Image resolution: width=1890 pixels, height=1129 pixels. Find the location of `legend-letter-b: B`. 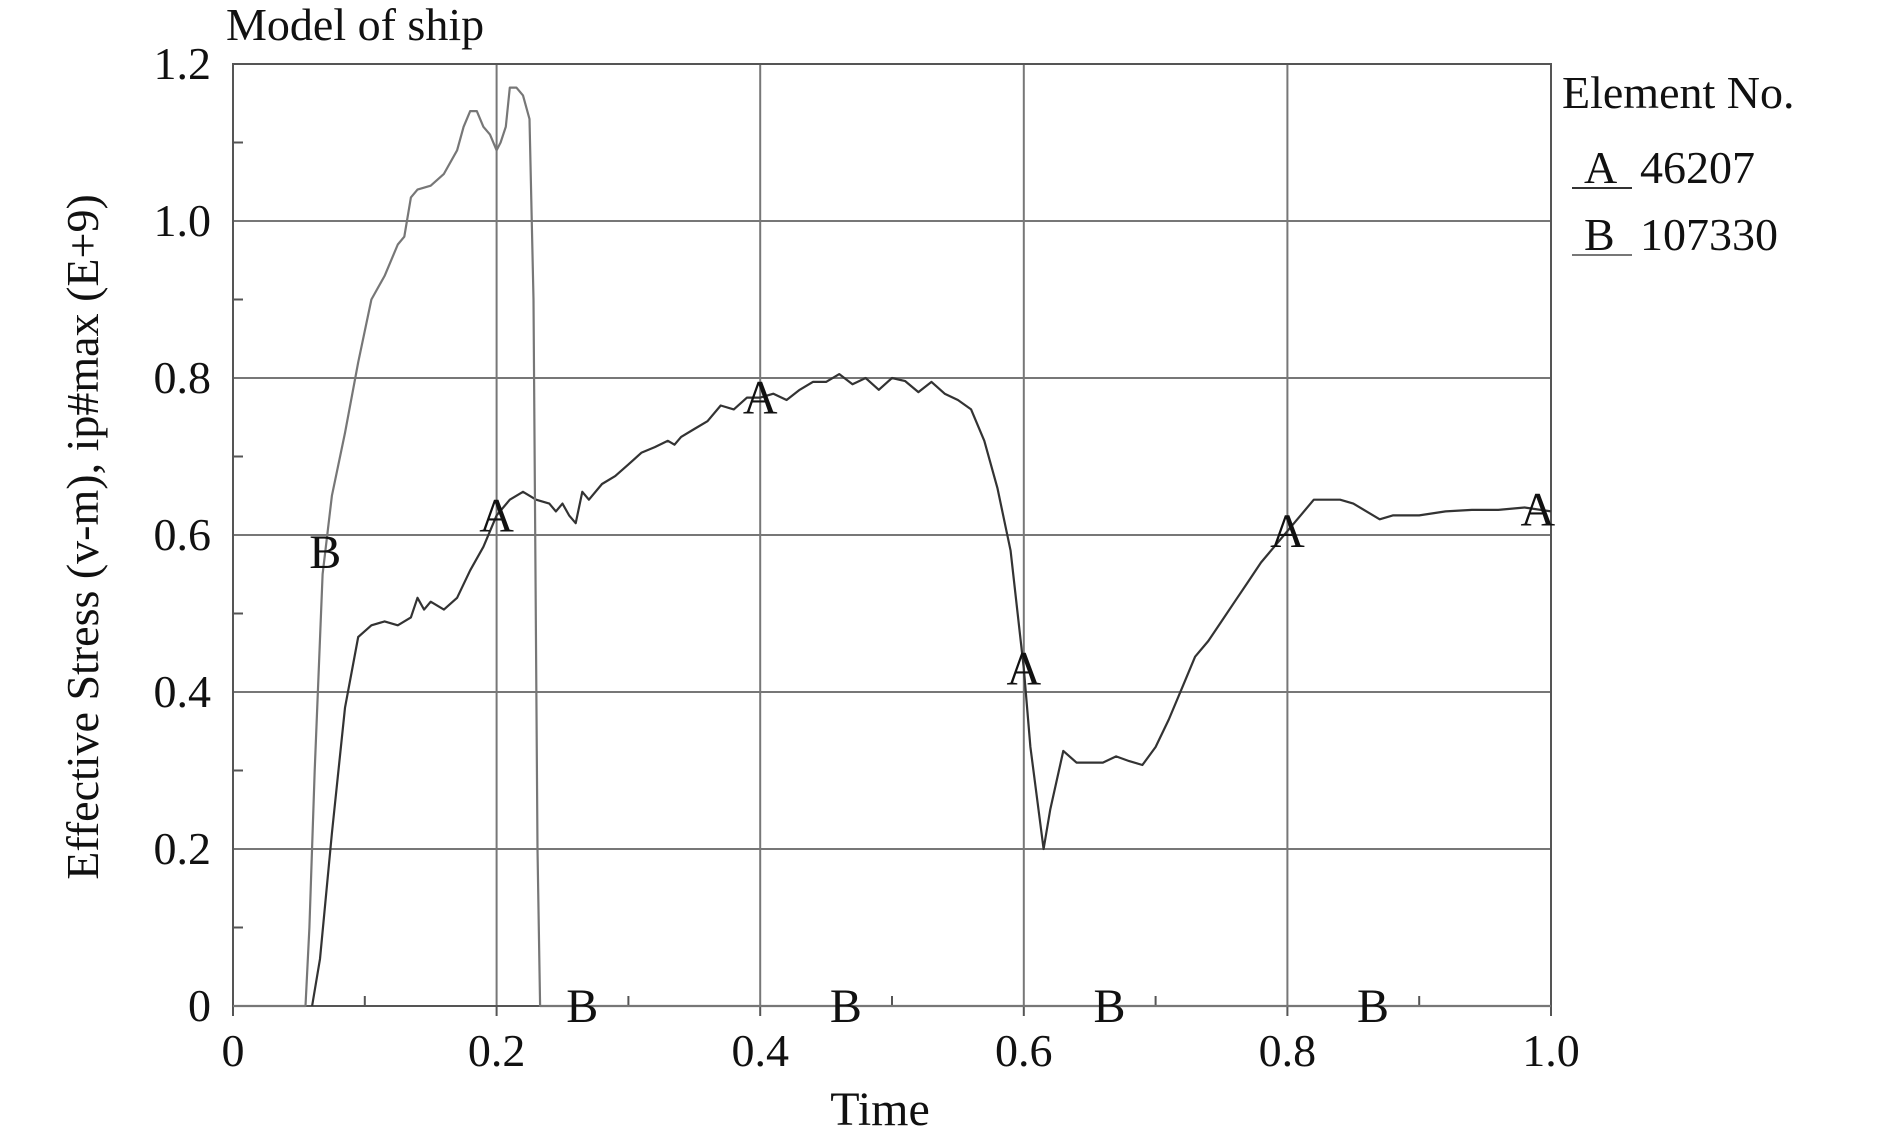

legend-letter-b: B is located at coordinates (1599, 234).